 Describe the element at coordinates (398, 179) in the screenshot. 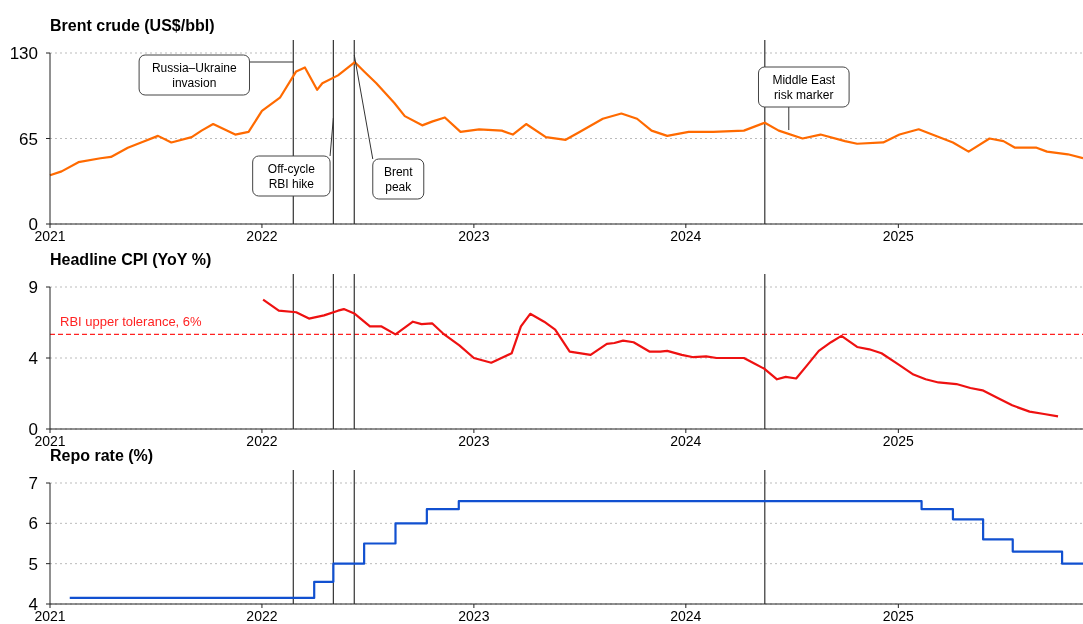

I see `ref-line-label: Brent peak` at that location.